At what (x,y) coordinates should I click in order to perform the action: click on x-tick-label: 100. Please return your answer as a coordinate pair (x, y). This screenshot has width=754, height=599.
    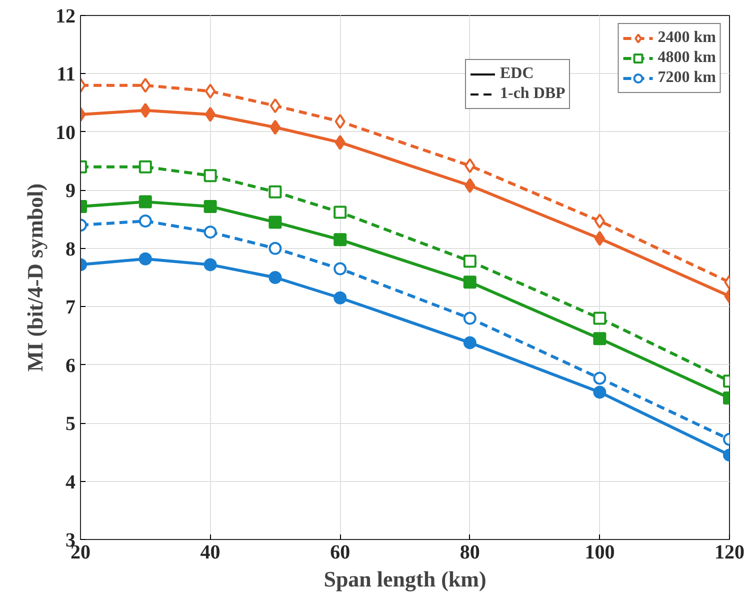
    Looking at the image, I should click on (599, 553).